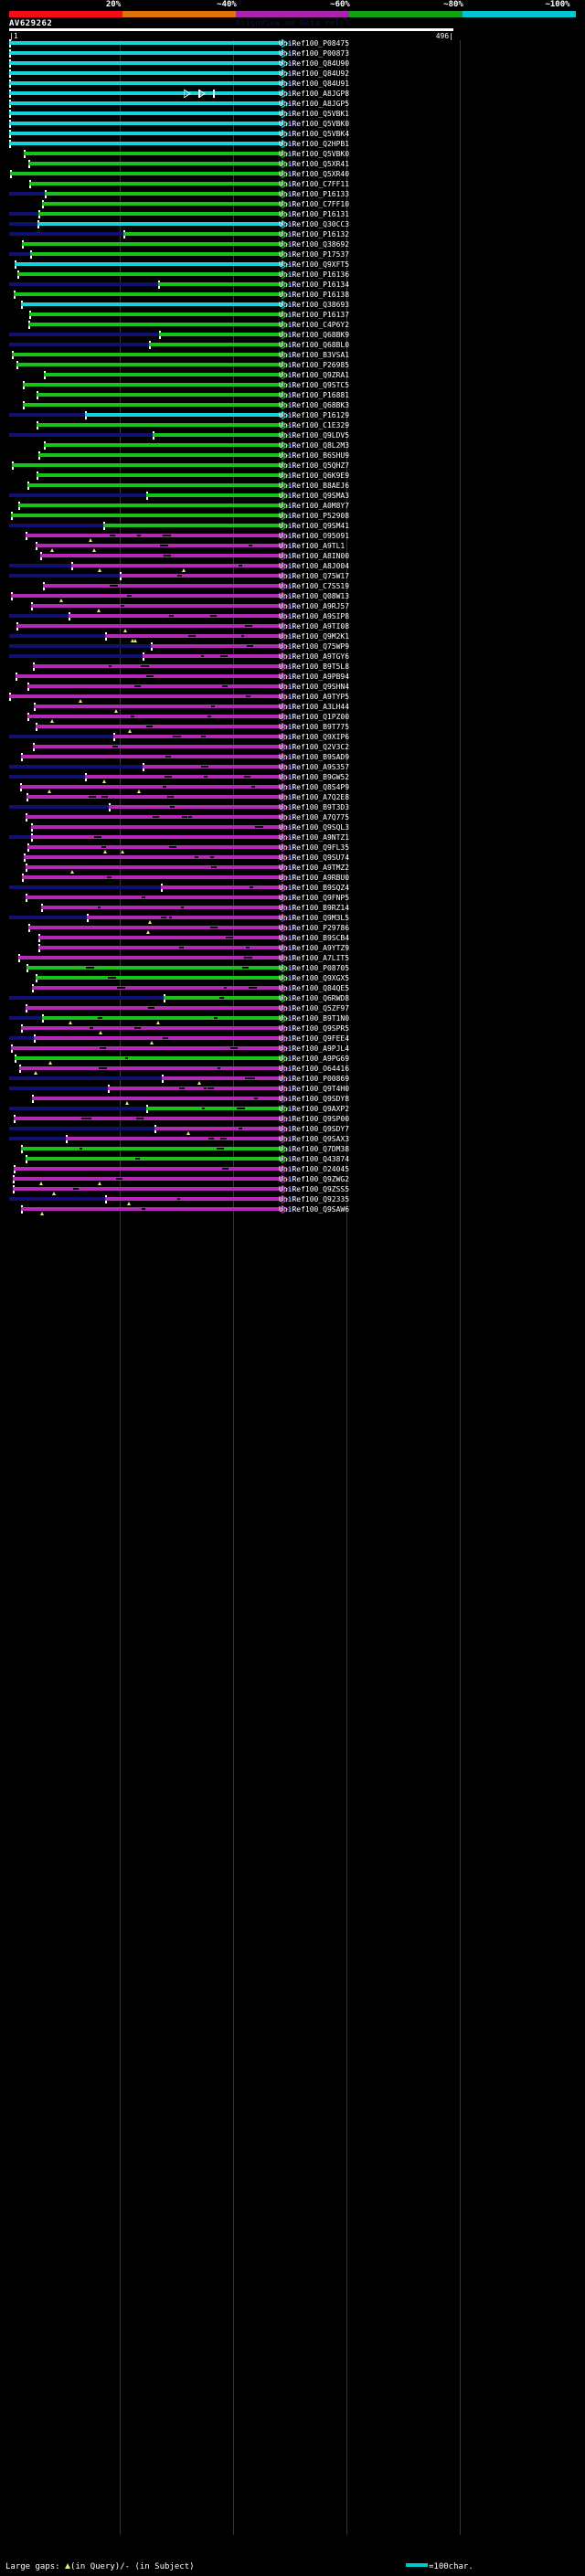 This screenshot has height=2576, width=585. I want to click on alignment-row: UniRef100_Q68BK3, so click(293, 406).